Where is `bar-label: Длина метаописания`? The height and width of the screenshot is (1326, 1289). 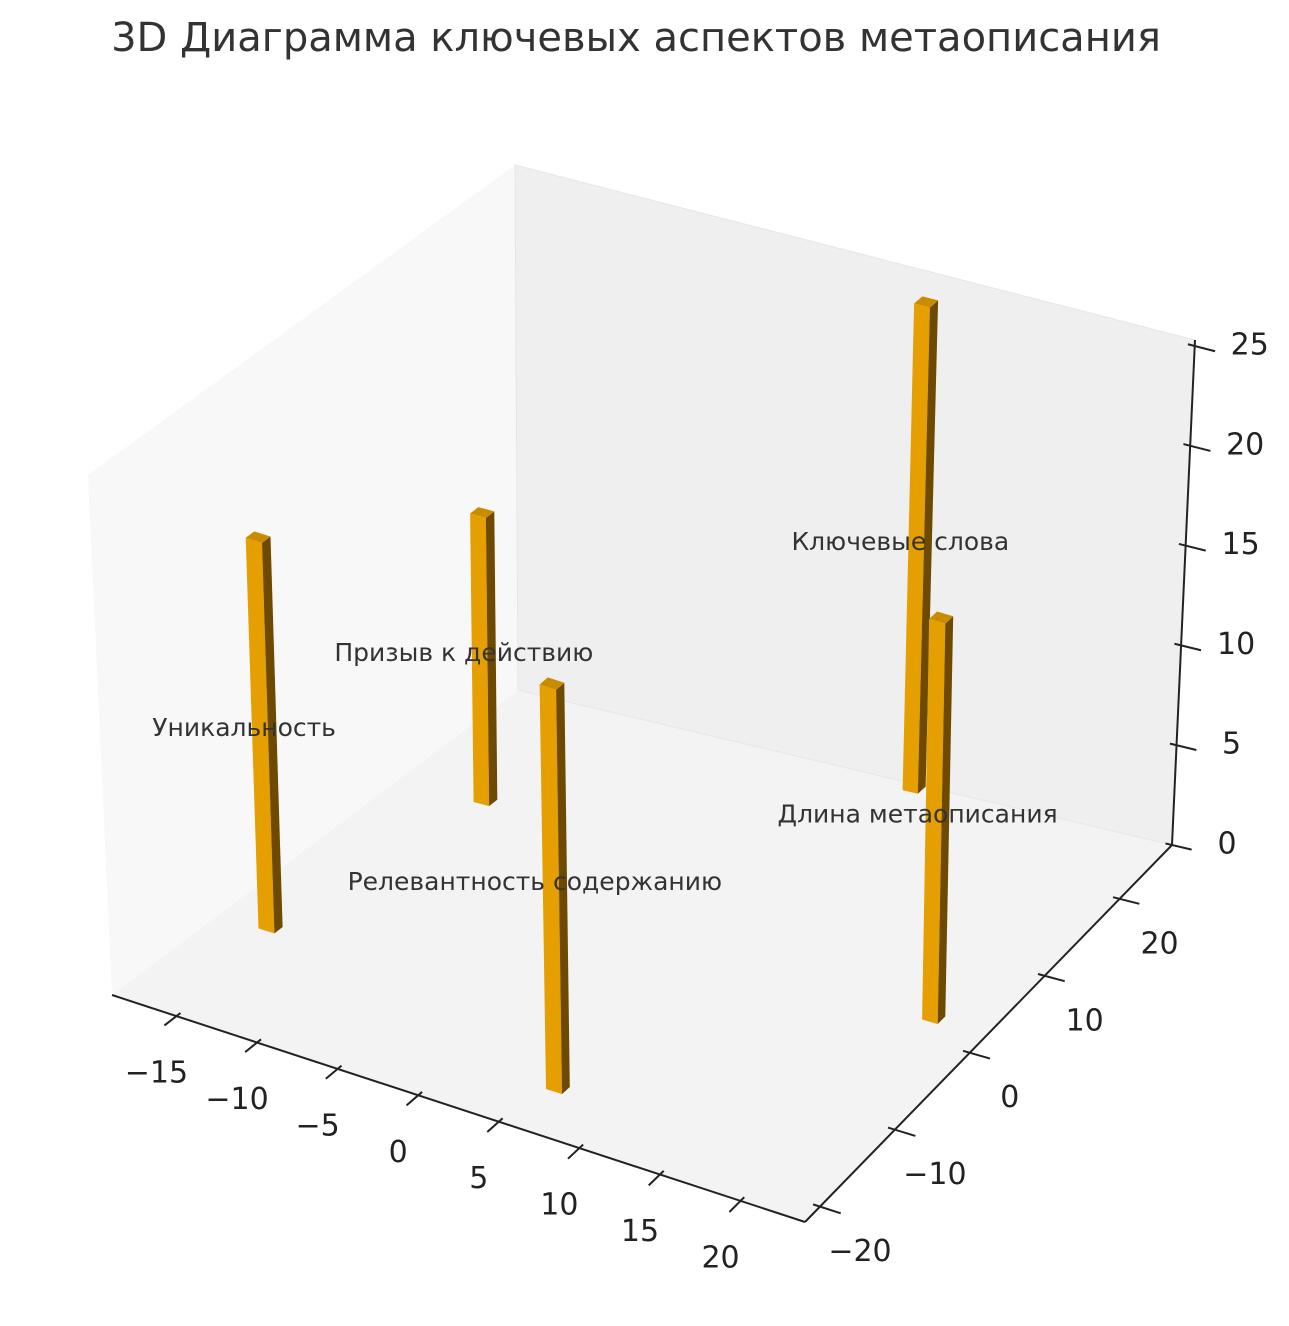 bar-label: Длина метаописания is located at coordinates (918, 813).